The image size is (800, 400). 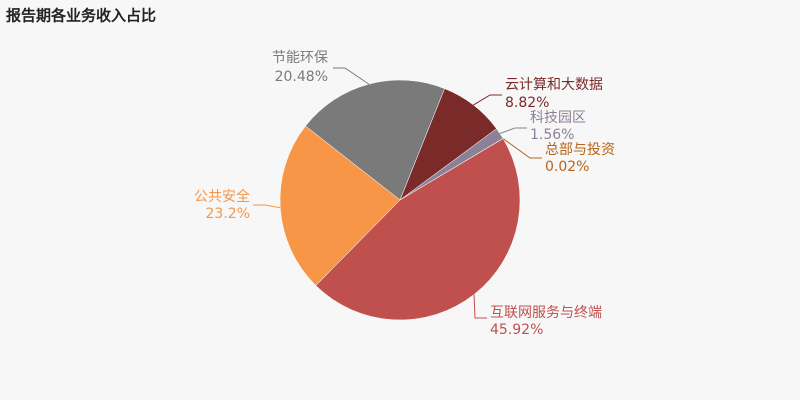 What do you see at coordinates (580, 150) in the screenshot?
I see `slice-label: 总部与投资` at bounding box center [580, 150].